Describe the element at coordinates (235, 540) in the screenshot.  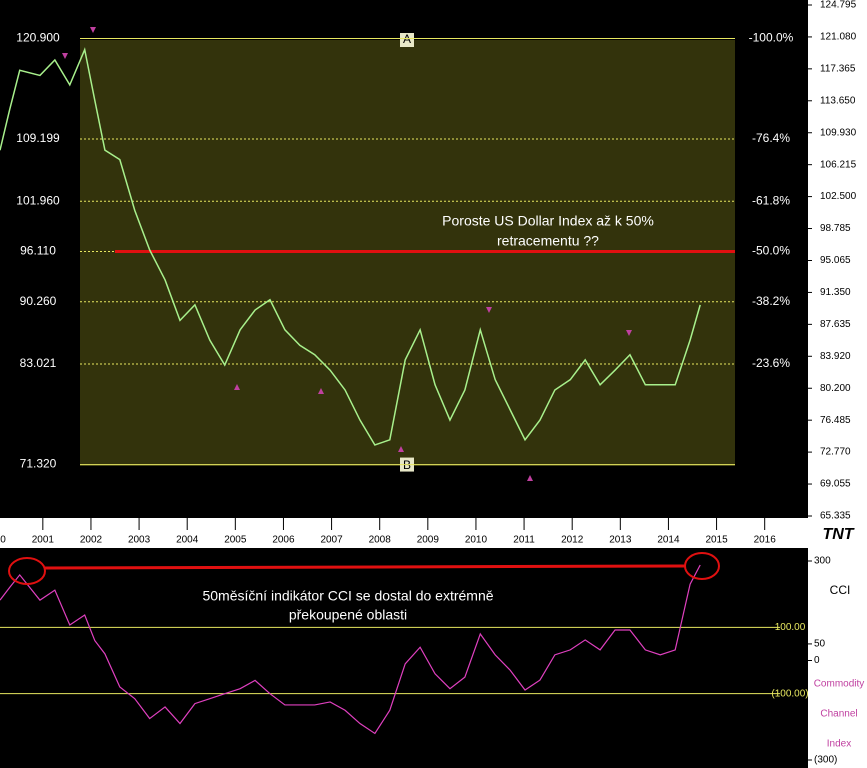
I see `x-tick-label: 2005` at that location.